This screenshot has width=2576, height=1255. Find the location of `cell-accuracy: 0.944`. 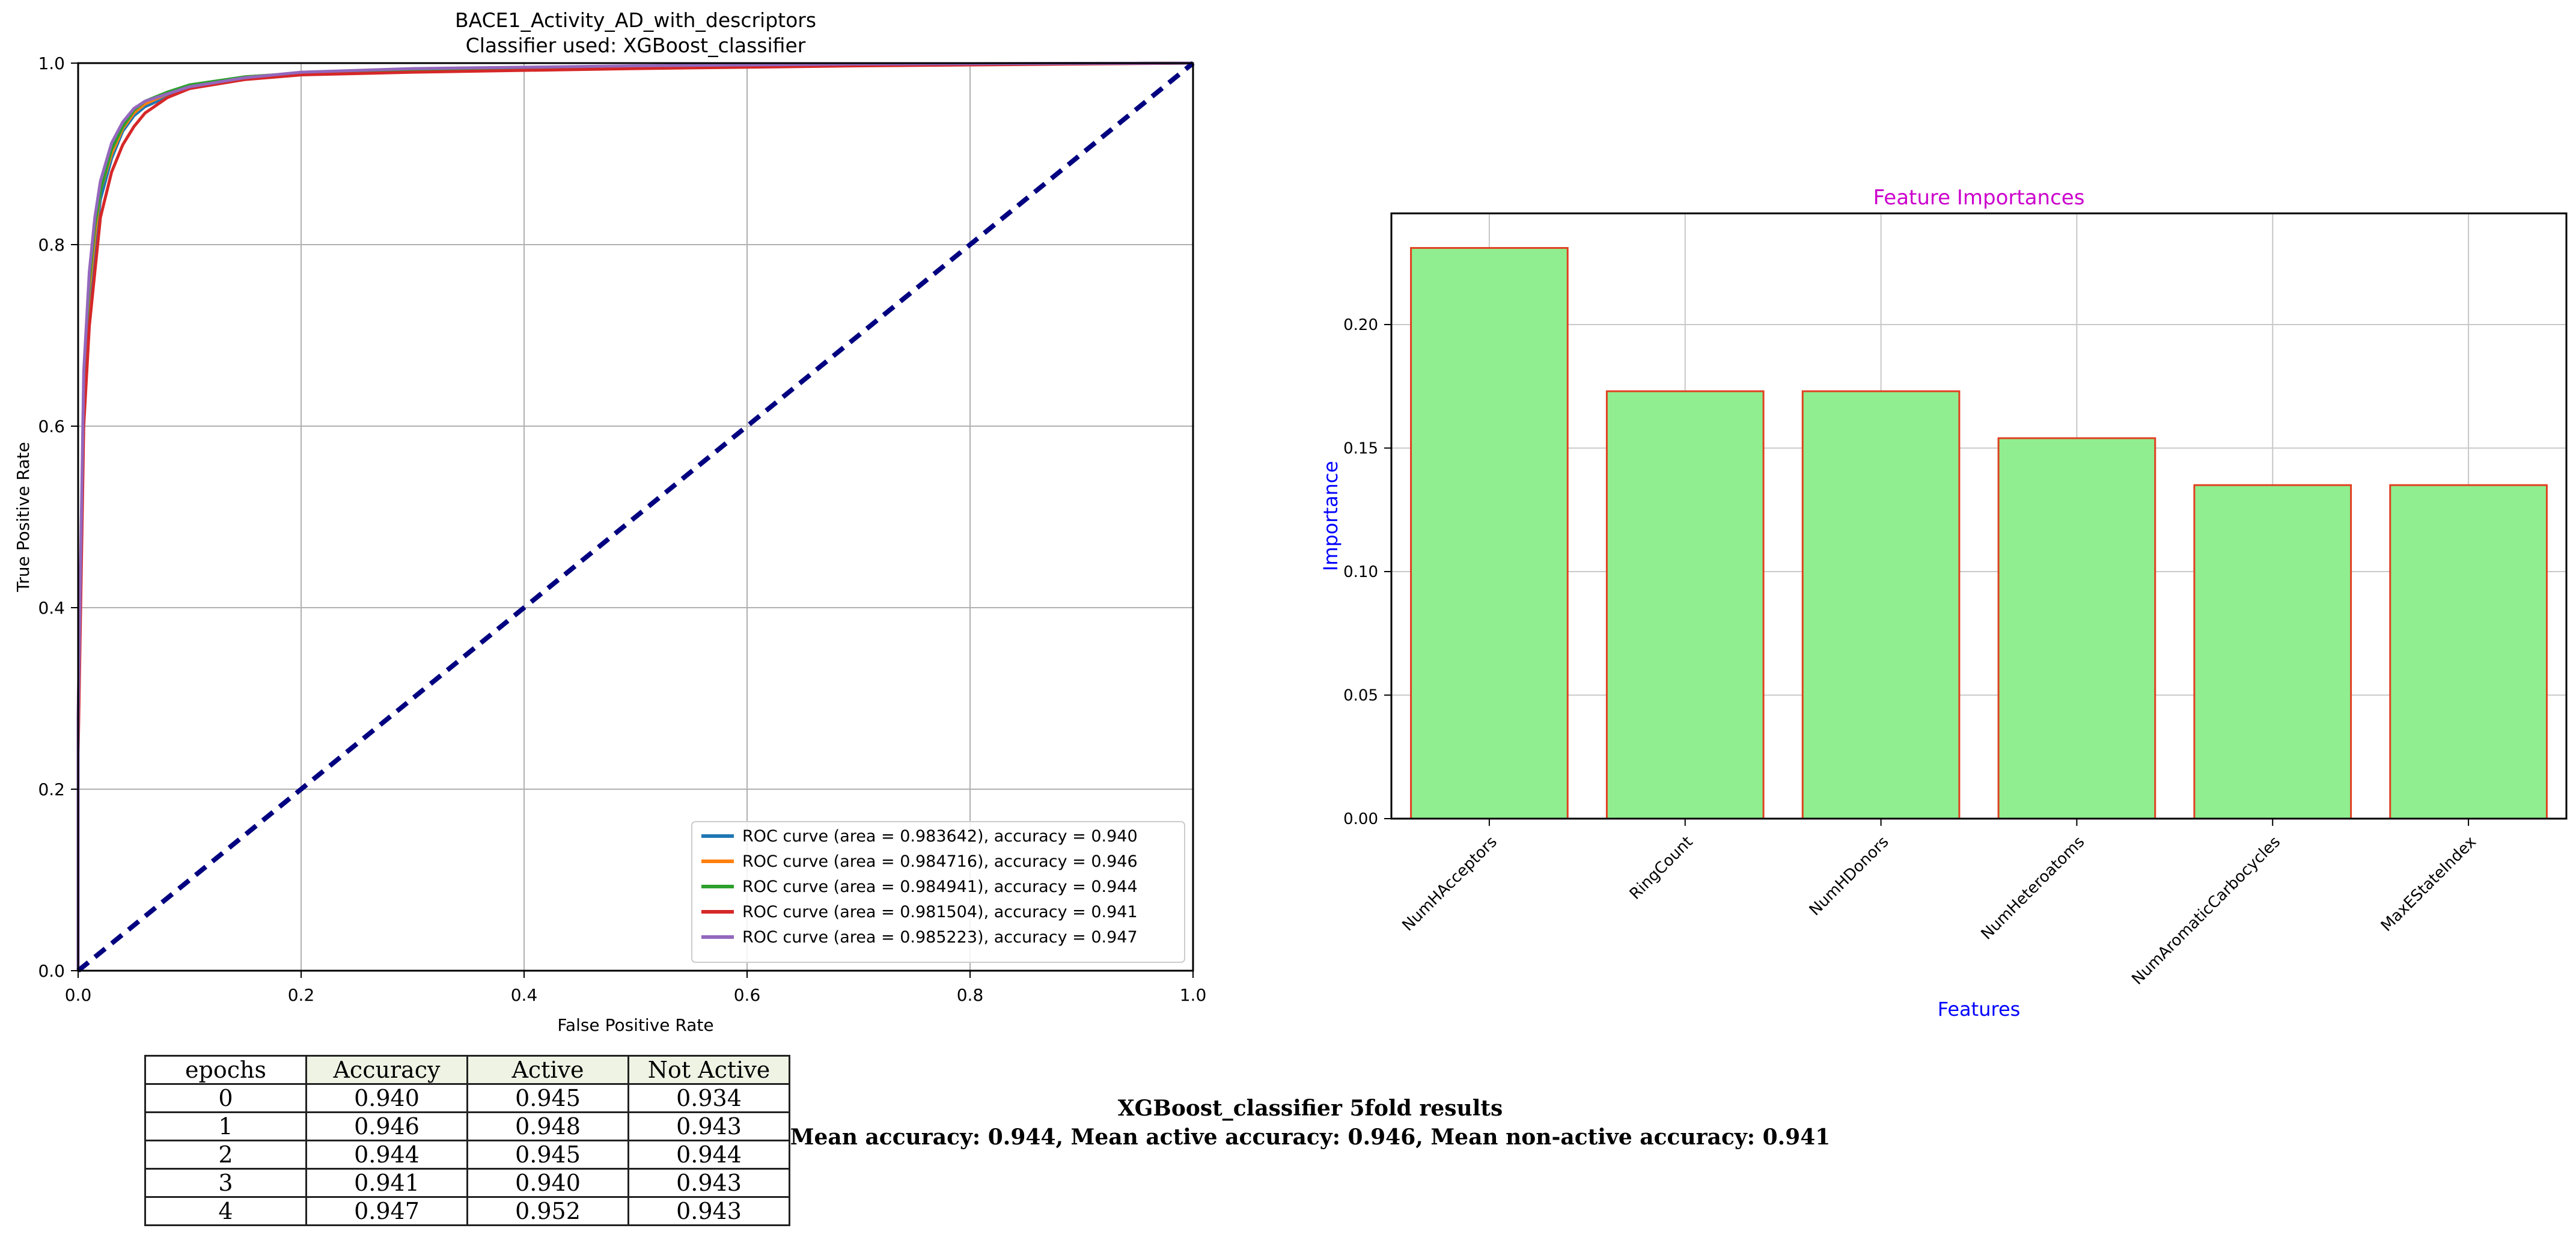

cell-accuracy: 0.944 is located at coordinates (386, 1155).